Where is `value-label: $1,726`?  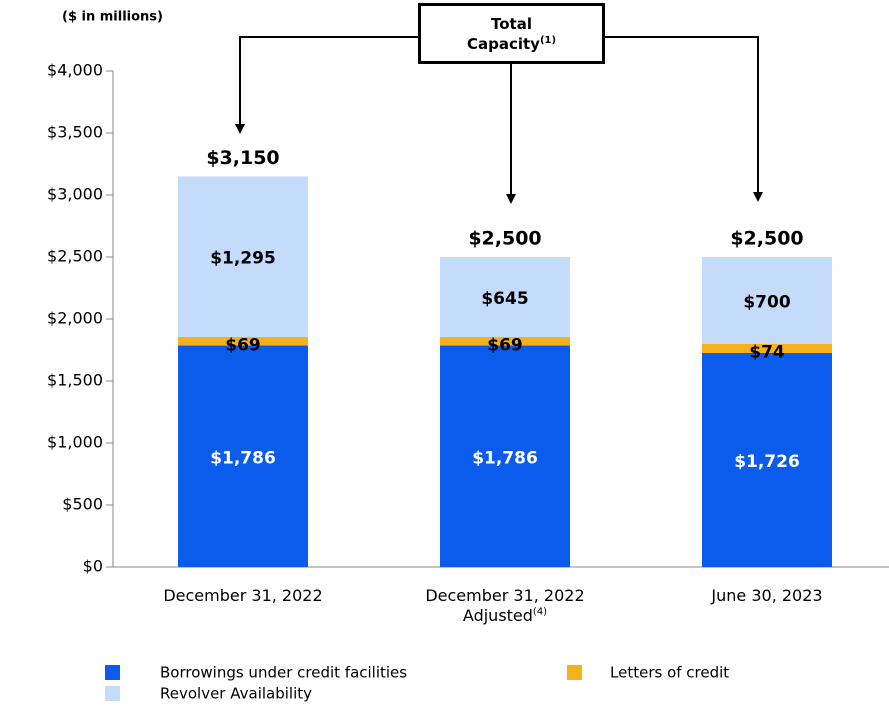 value-label: $1,726 is located at coordinates (767, 462).